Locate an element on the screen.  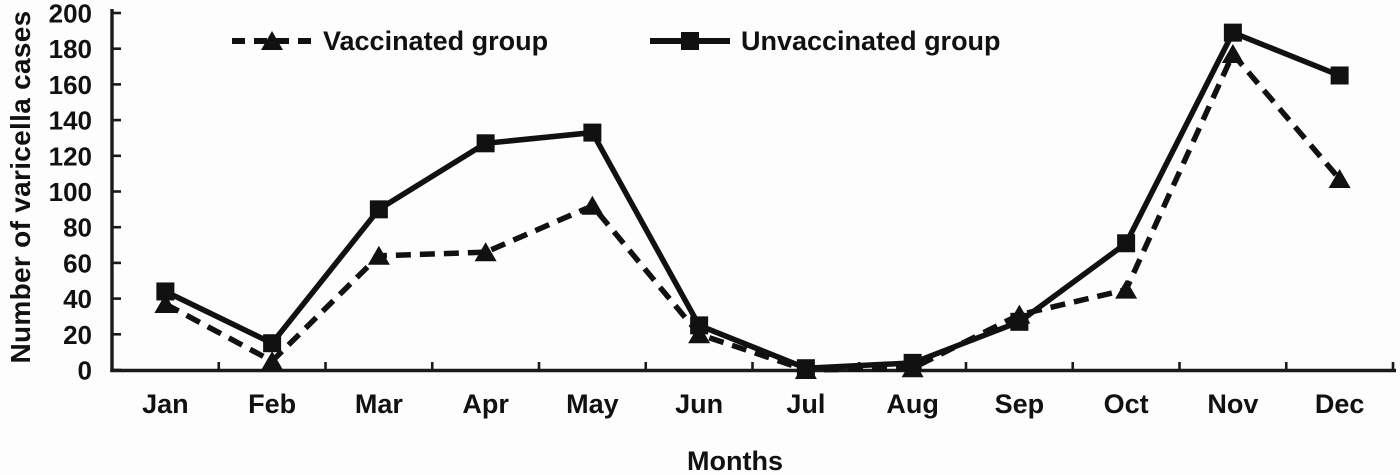
month-label-Oct: Oct is located at coordinates (1126, 404).